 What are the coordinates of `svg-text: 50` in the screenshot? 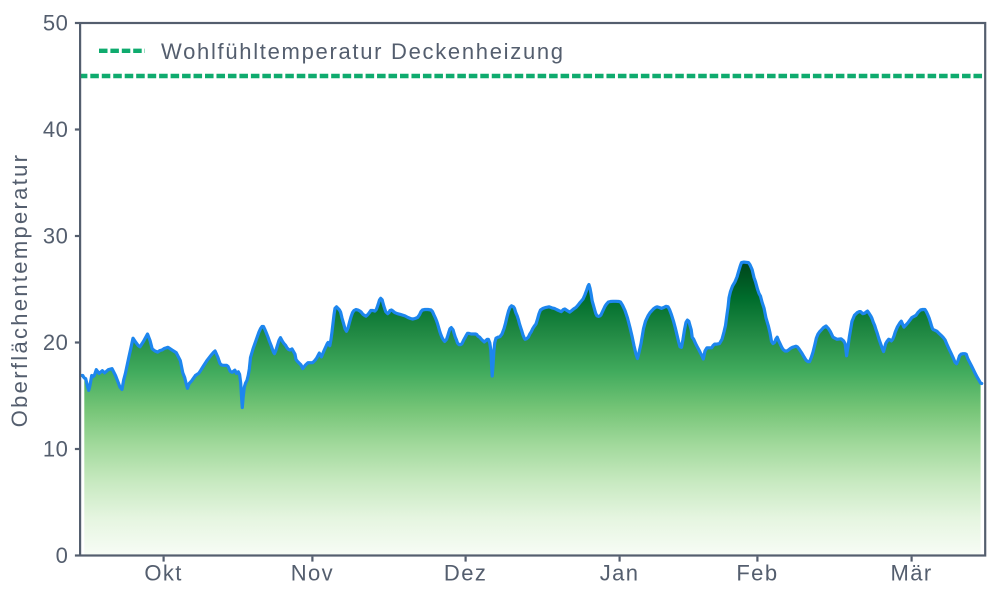 It's located at (56, 23).